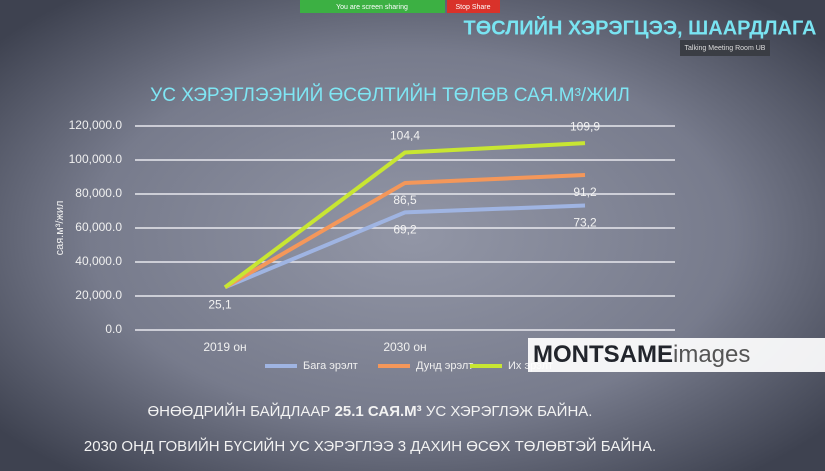 The height and width of the screenshot is (471, 825). What do you see at coordinates (98, 193) in the screenshot?
I see `y-tick-label: 80,000.0` at bounding box center [98, 193].